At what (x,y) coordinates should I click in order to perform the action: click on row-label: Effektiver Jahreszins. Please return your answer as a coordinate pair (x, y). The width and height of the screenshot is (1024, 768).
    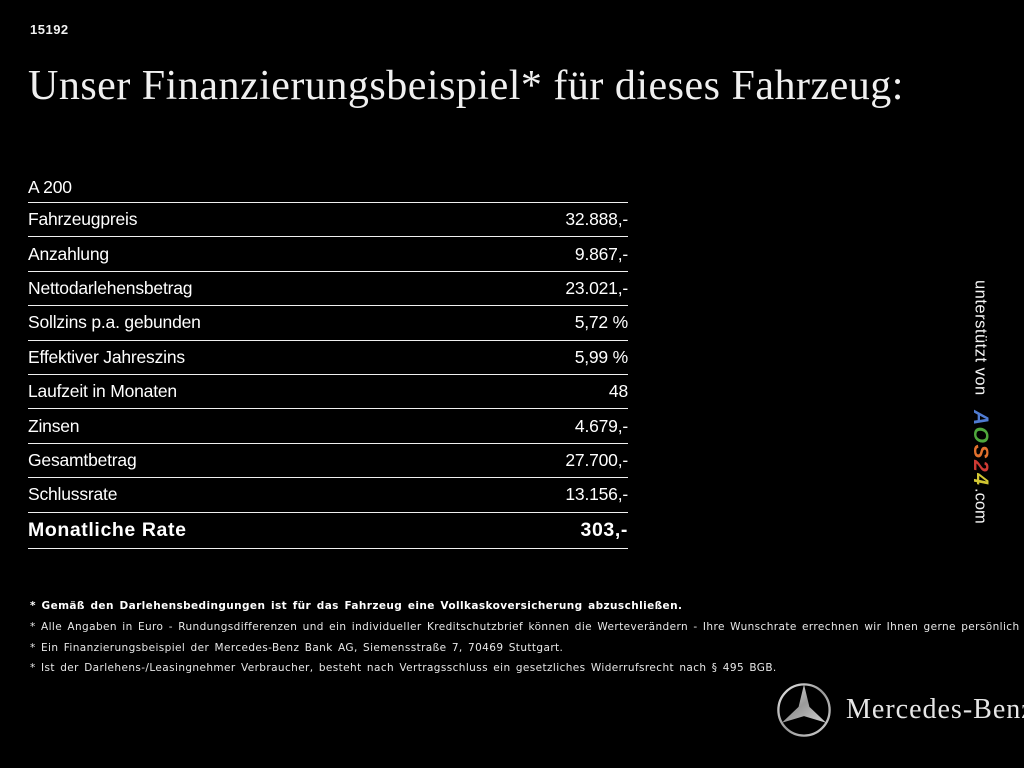
    Looking at the image, I should click on (106, 356).